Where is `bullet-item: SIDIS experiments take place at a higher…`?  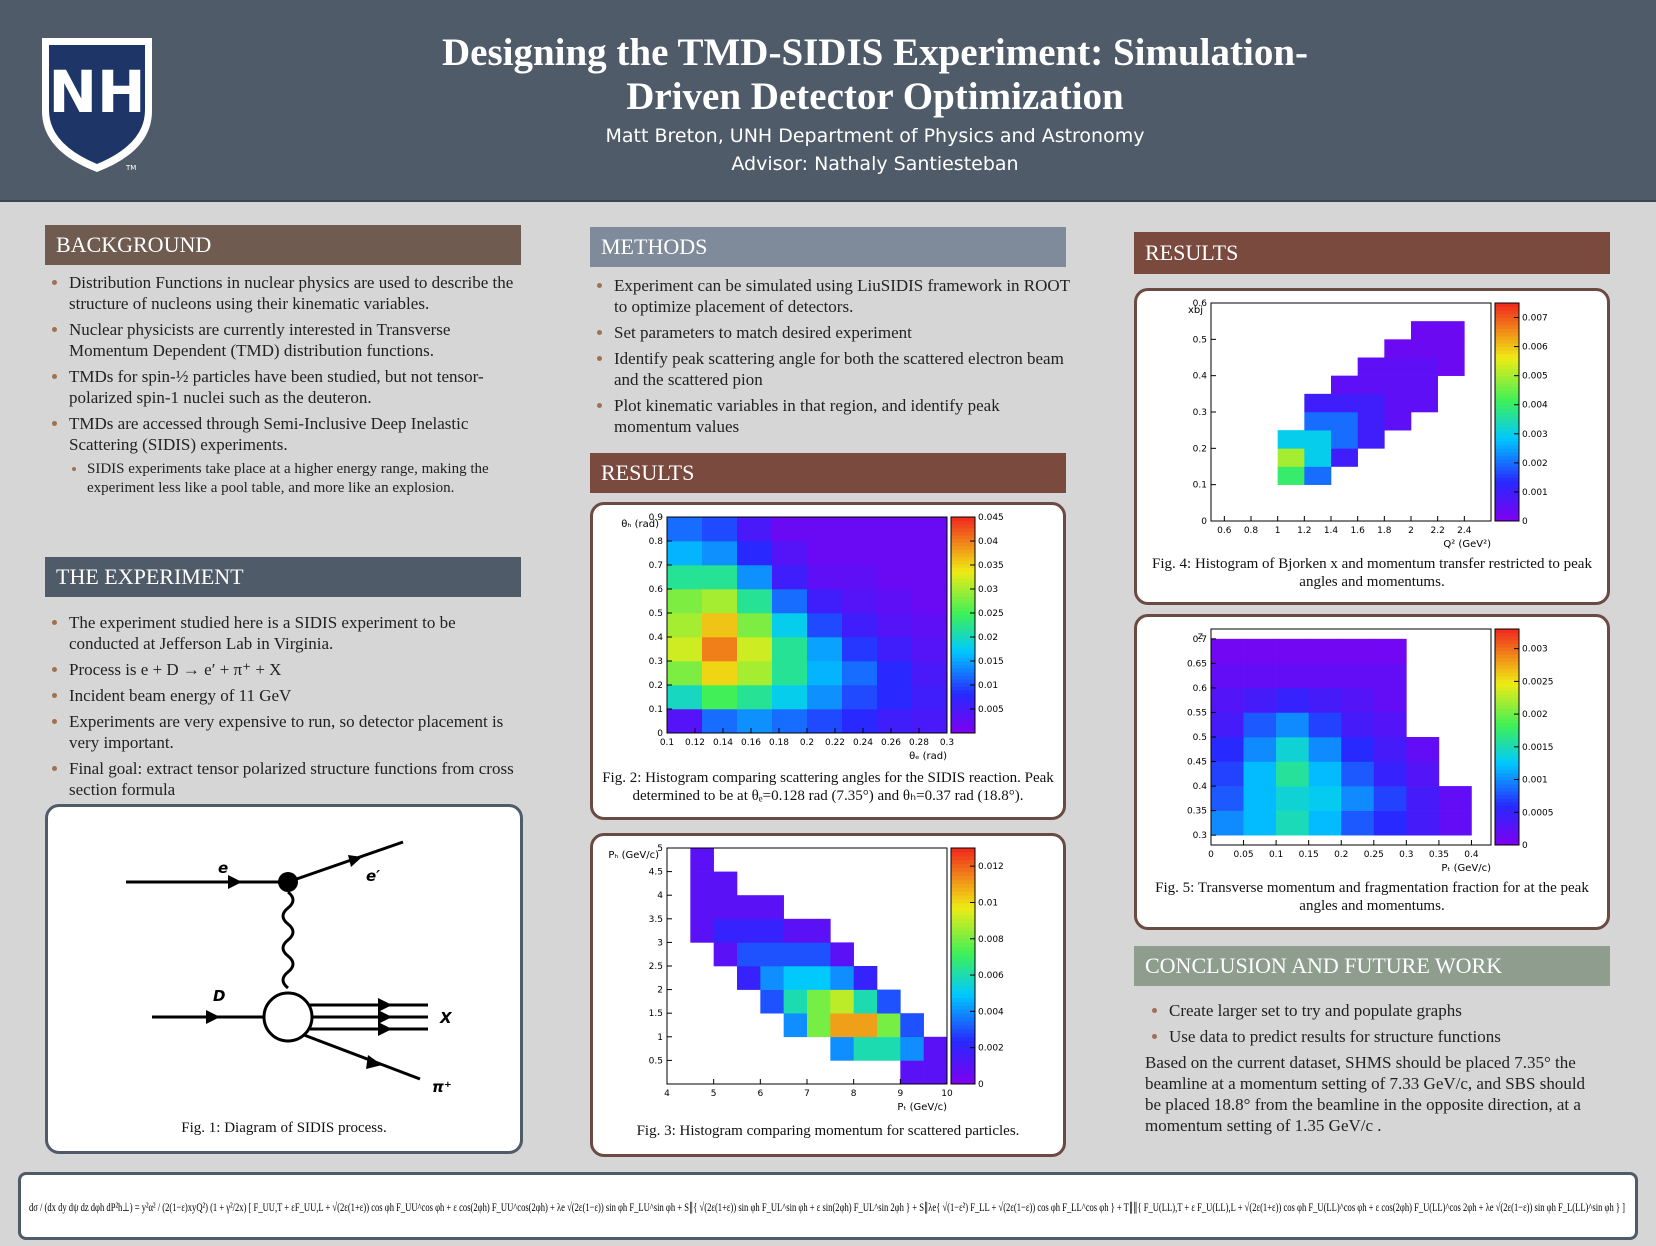 bullet-item: SIDIS experiments take place at a higher… is located at coordinates (306, 479).